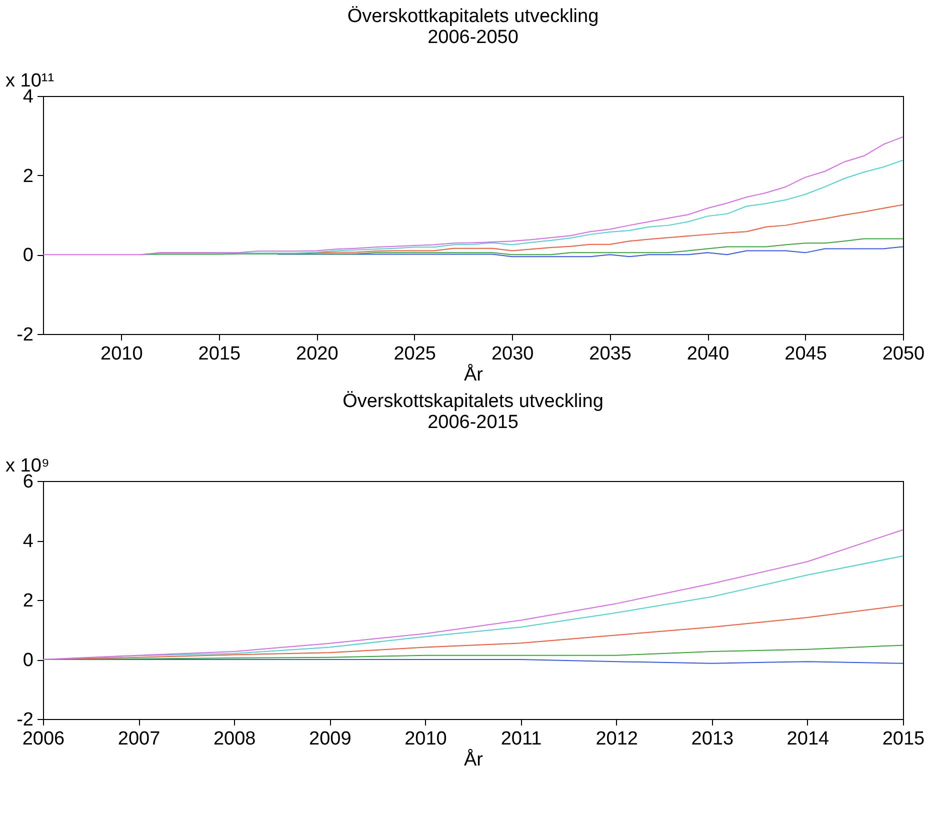 The width and height of the screenshot is (940, 829). What do you see at coordinates (473, 422) in the screenshot?
I see `chart-subtitle: 2006-2015` at bounding box center [473, 422].